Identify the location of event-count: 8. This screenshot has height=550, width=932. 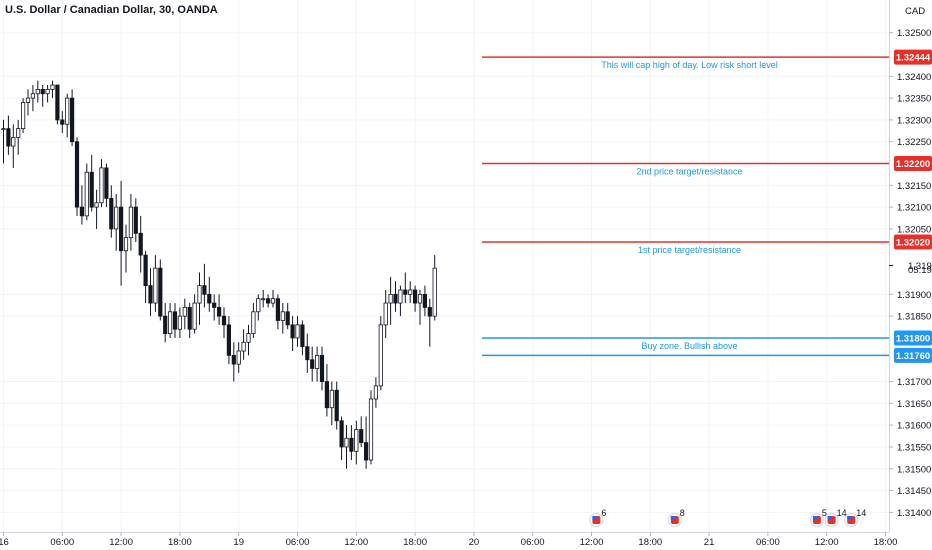
(682, 513).